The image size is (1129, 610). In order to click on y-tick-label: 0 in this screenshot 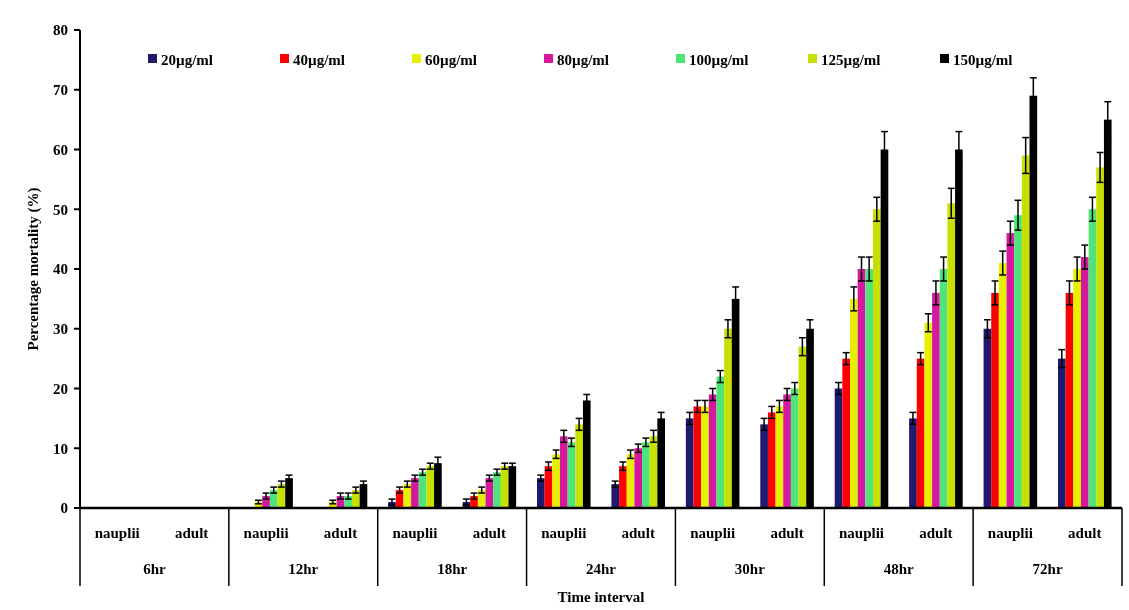, I will do `click(64, 508)`.